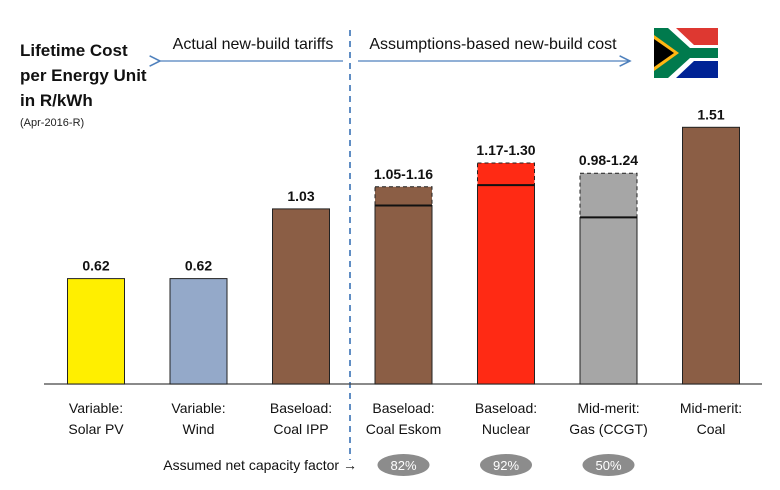 The height and width of the screenshot is (490, 780). What do you see at coordinates (506, 408) in the screenshot?
I see `category-label-4-0: Baseload:` at bounding box center [506, 408].